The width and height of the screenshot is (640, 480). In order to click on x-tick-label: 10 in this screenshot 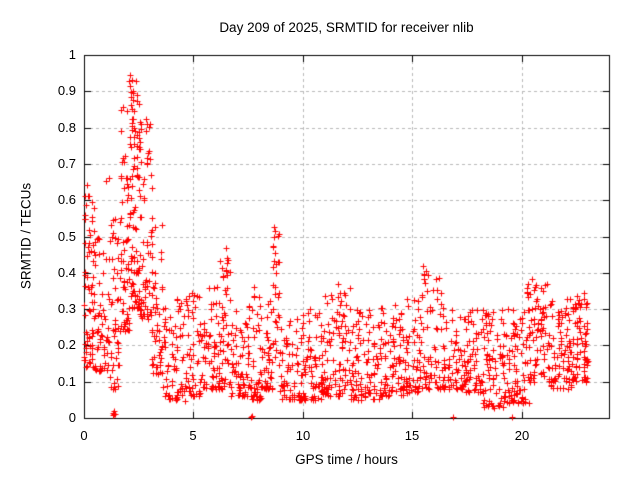, I will do `click(303, 435)`.